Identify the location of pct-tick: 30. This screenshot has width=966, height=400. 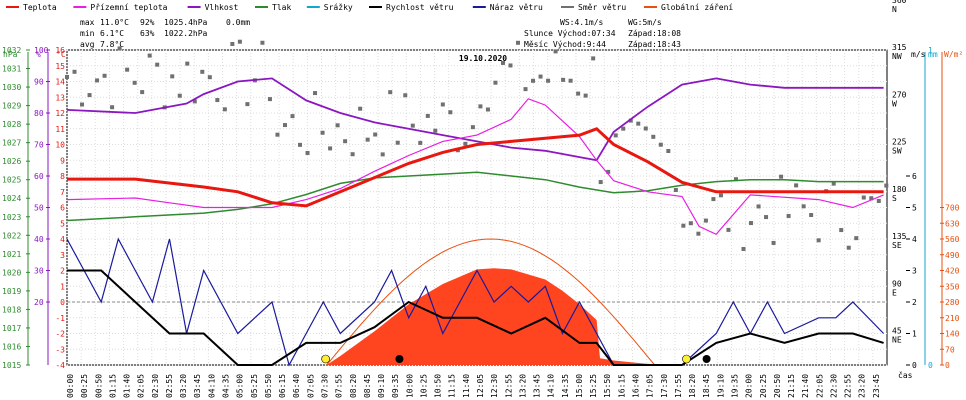
(39, 271).